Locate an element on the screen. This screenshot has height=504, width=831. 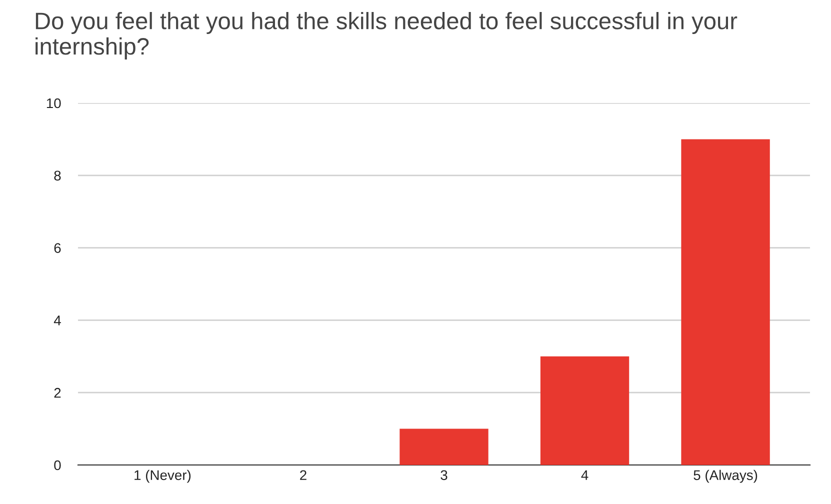
y-tick-label: 6 is located at coordinates (57, 248).